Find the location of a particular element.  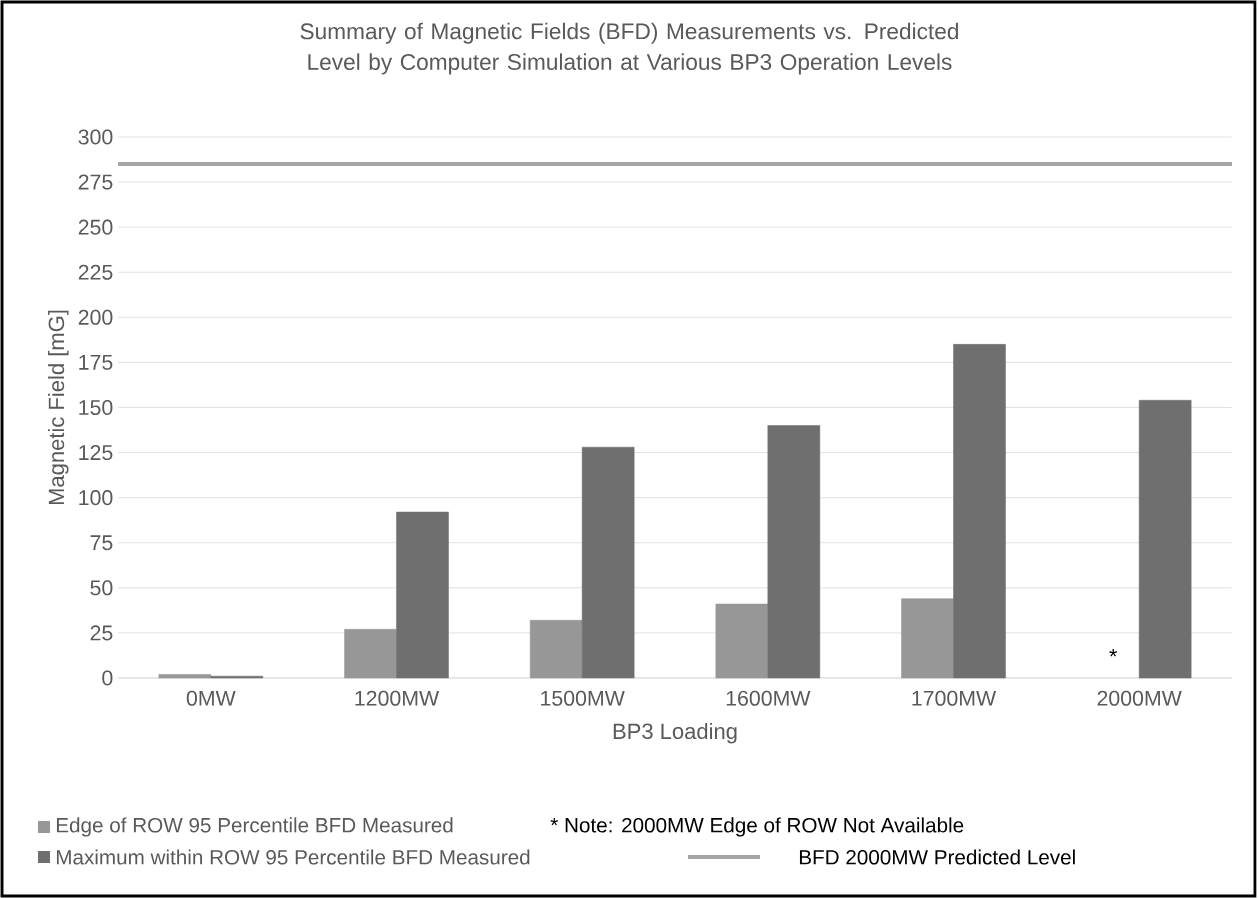

x-tick-label: 0MW is located at coordinates (211, 698).